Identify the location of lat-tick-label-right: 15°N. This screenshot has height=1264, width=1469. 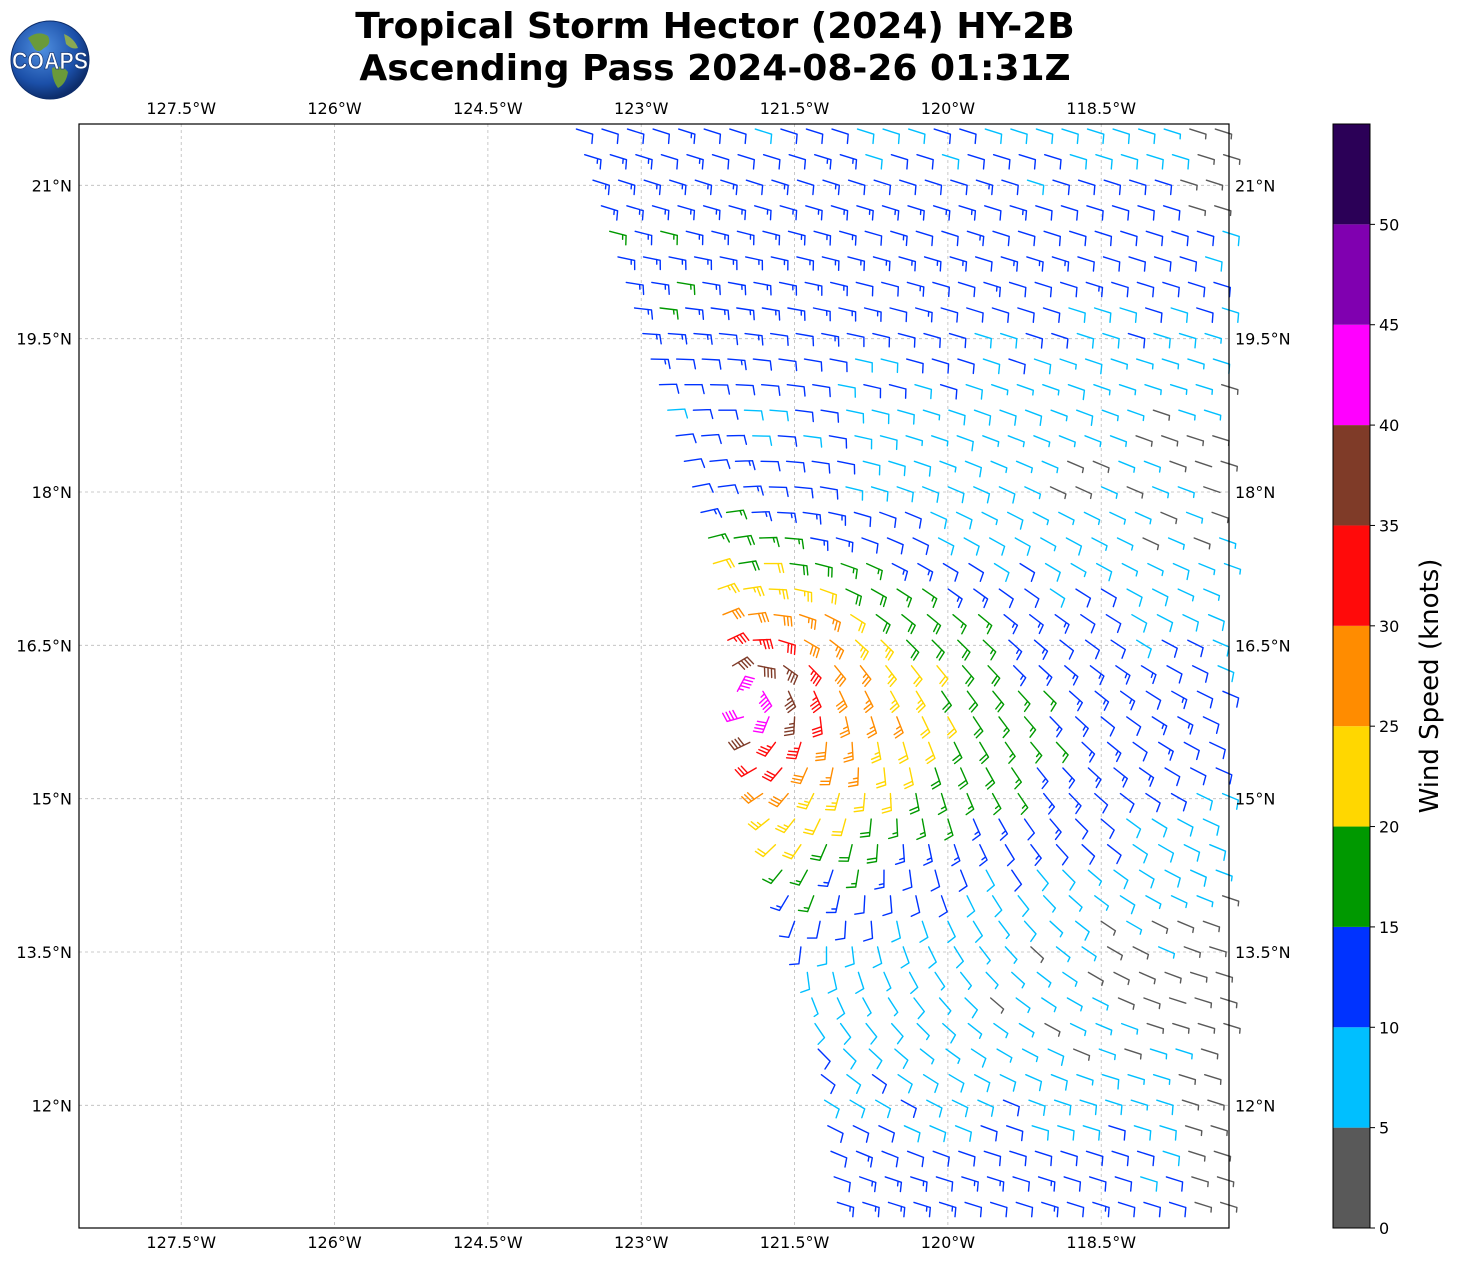
(1255, 799).